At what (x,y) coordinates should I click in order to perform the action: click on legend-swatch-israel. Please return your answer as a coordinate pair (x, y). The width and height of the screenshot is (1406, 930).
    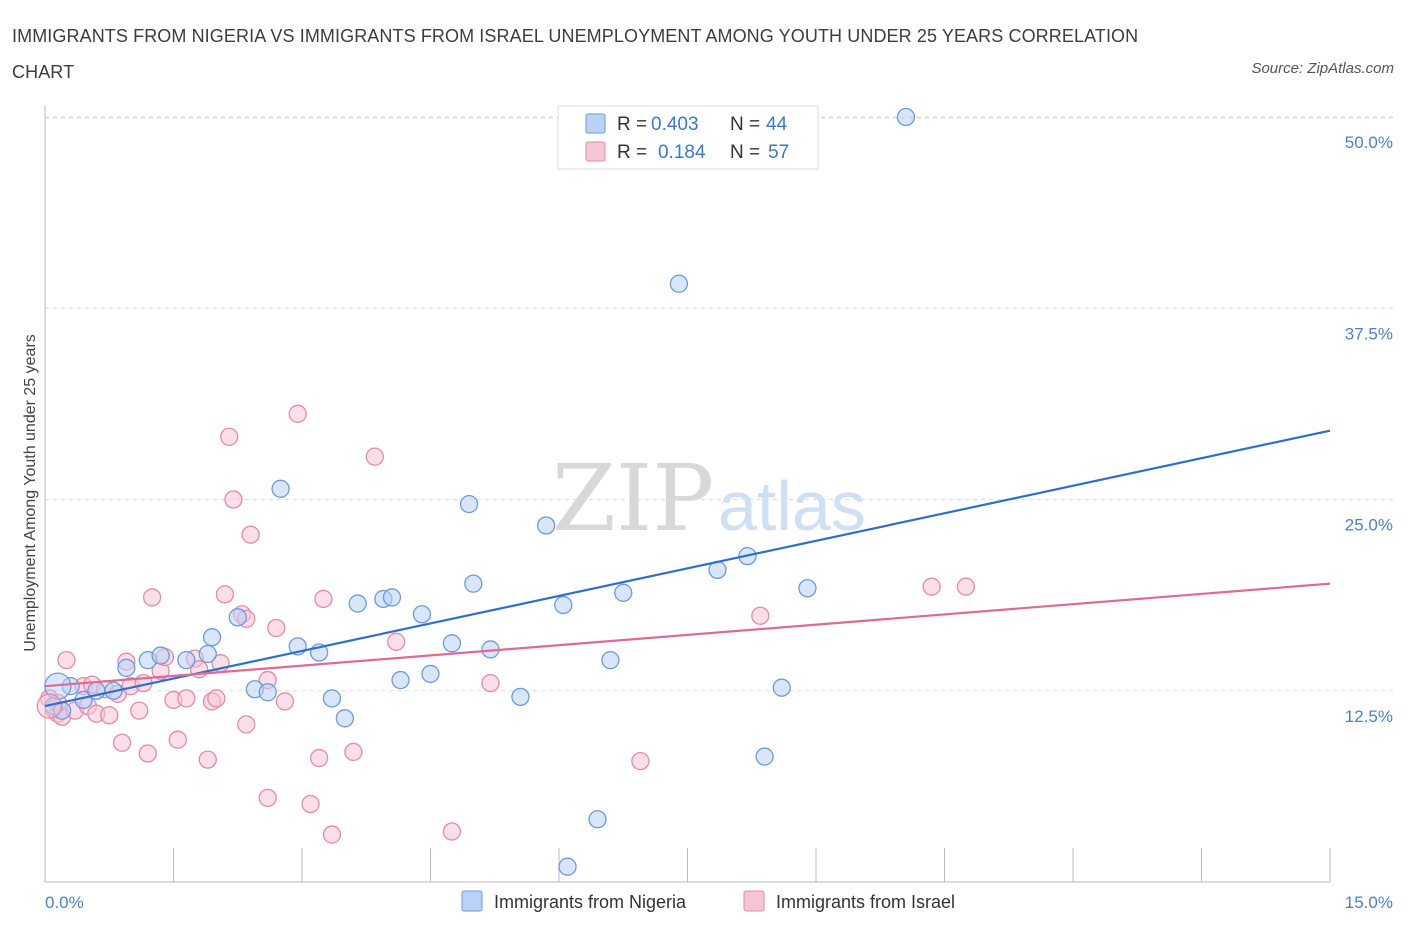
    Looking at the image, I should click on (595, 151).